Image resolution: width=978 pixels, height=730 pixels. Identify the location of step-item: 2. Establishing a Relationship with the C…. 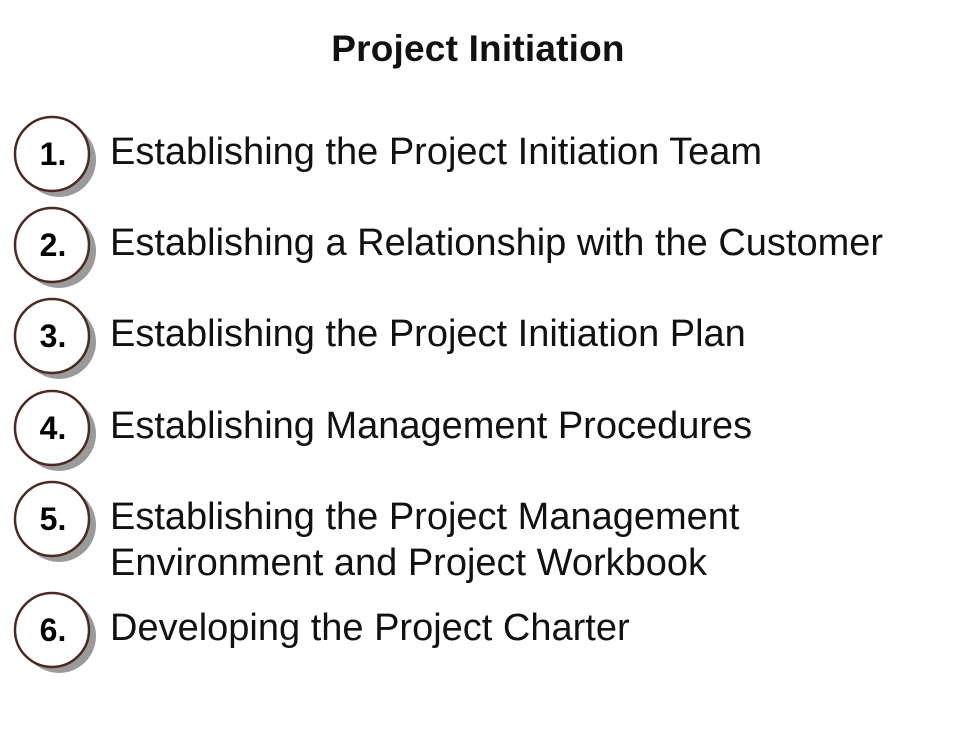
(493, 247).